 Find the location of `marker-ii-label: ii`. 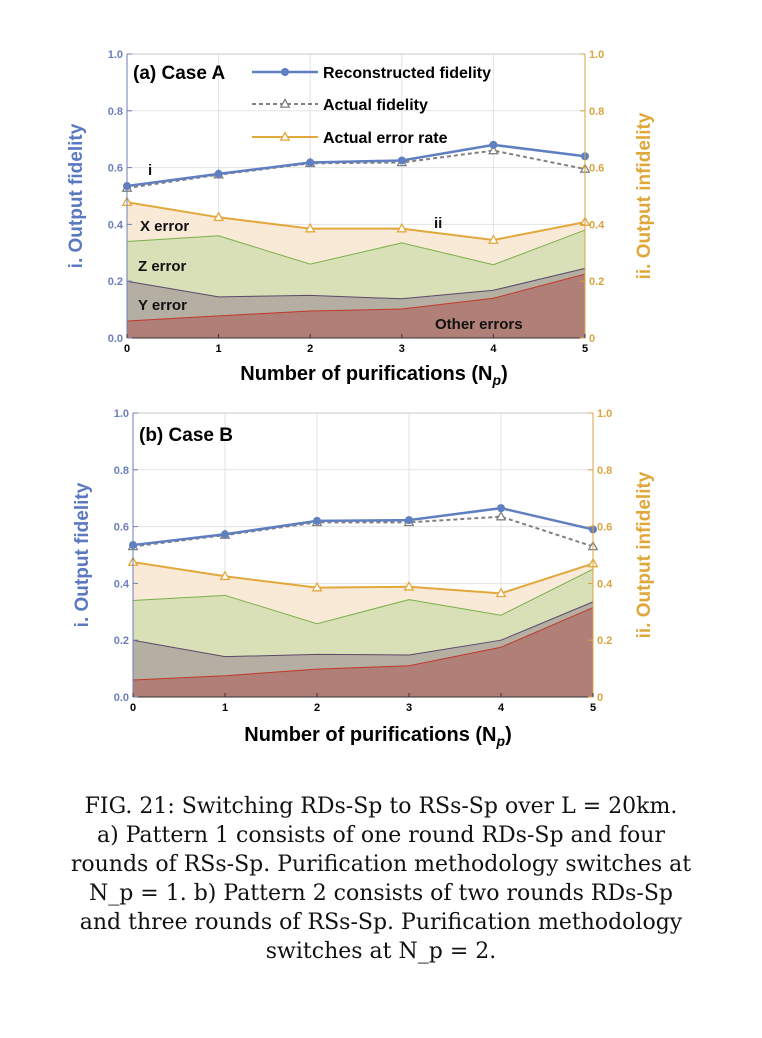

marker-ii-label: ii is located at coordinates (438, 223).